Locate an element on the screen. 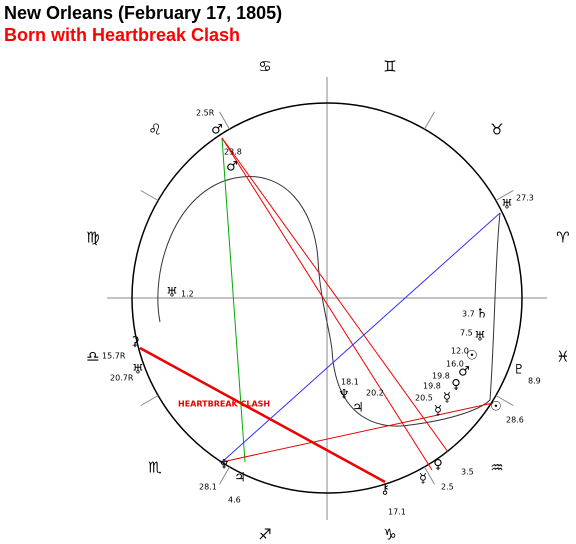 Image resolution: width=576 pixels, height=544 pixels. sign-glyph: ♉ is located at coordinates (496, 130).